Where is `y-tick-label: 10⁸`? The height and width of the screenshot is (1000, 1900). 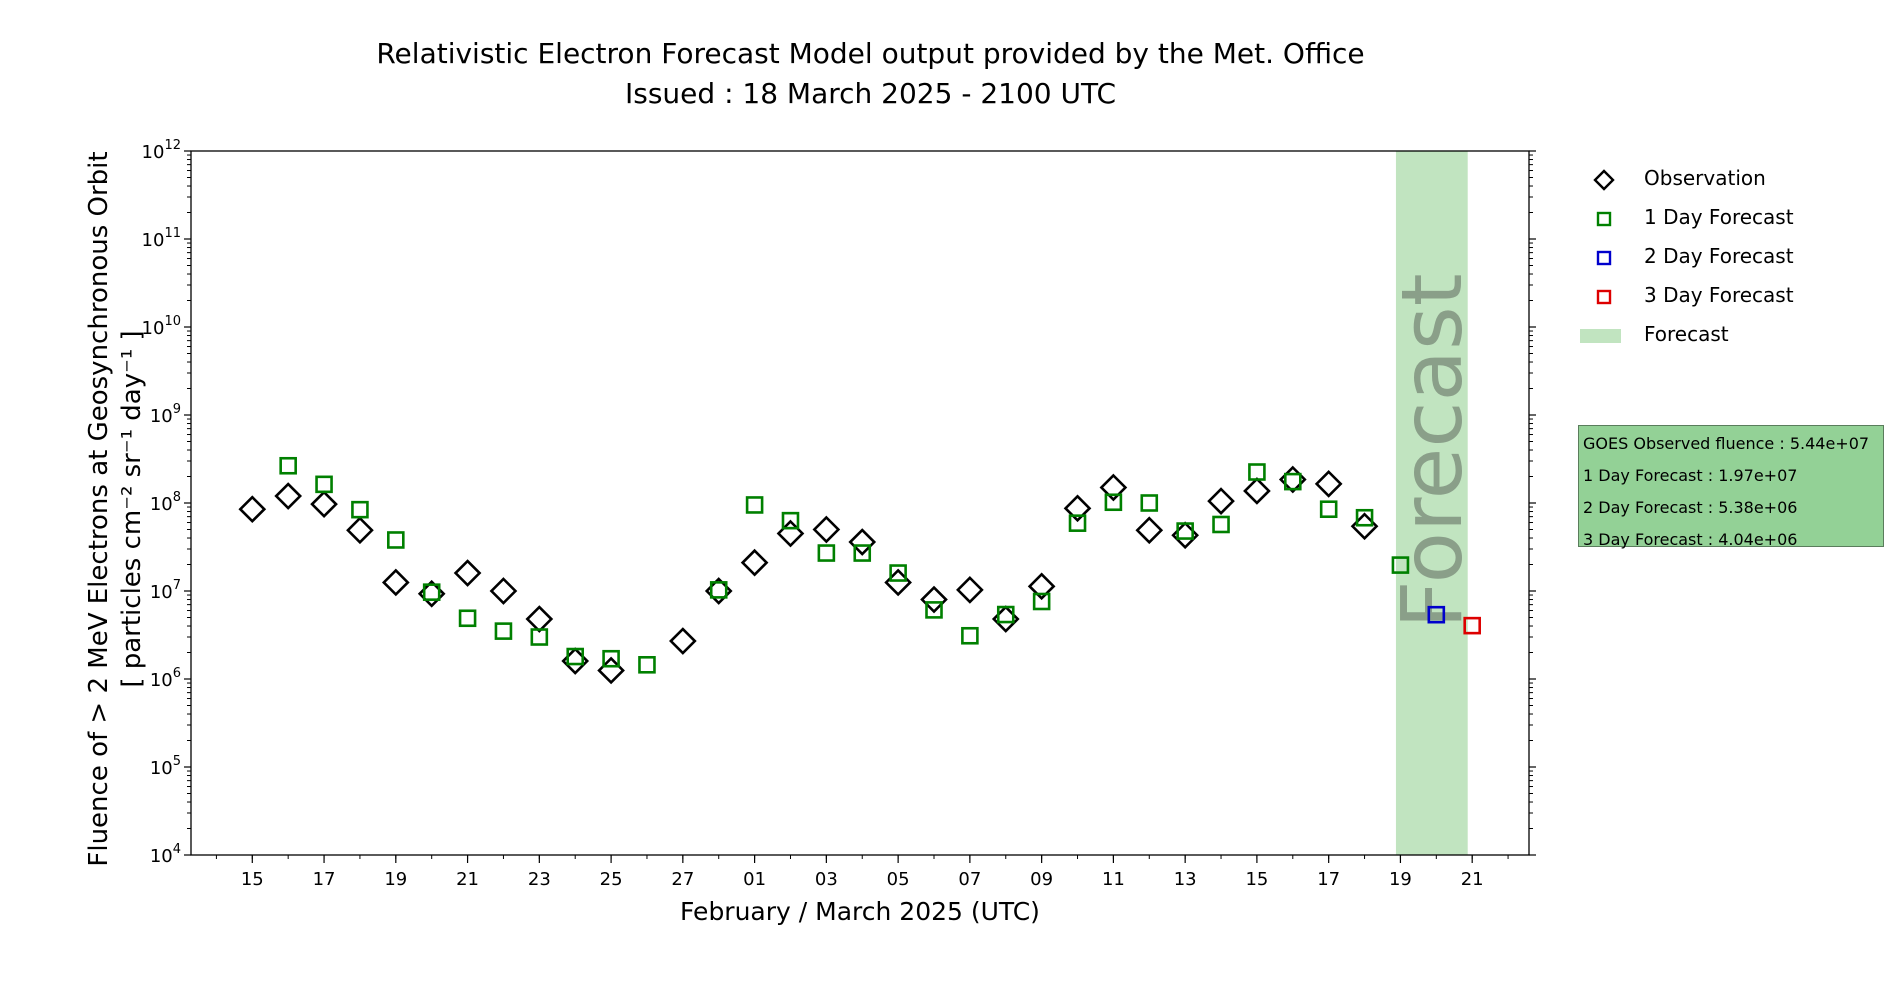 y-tick-label: 10⁸ is located at coordinates (165, 502).